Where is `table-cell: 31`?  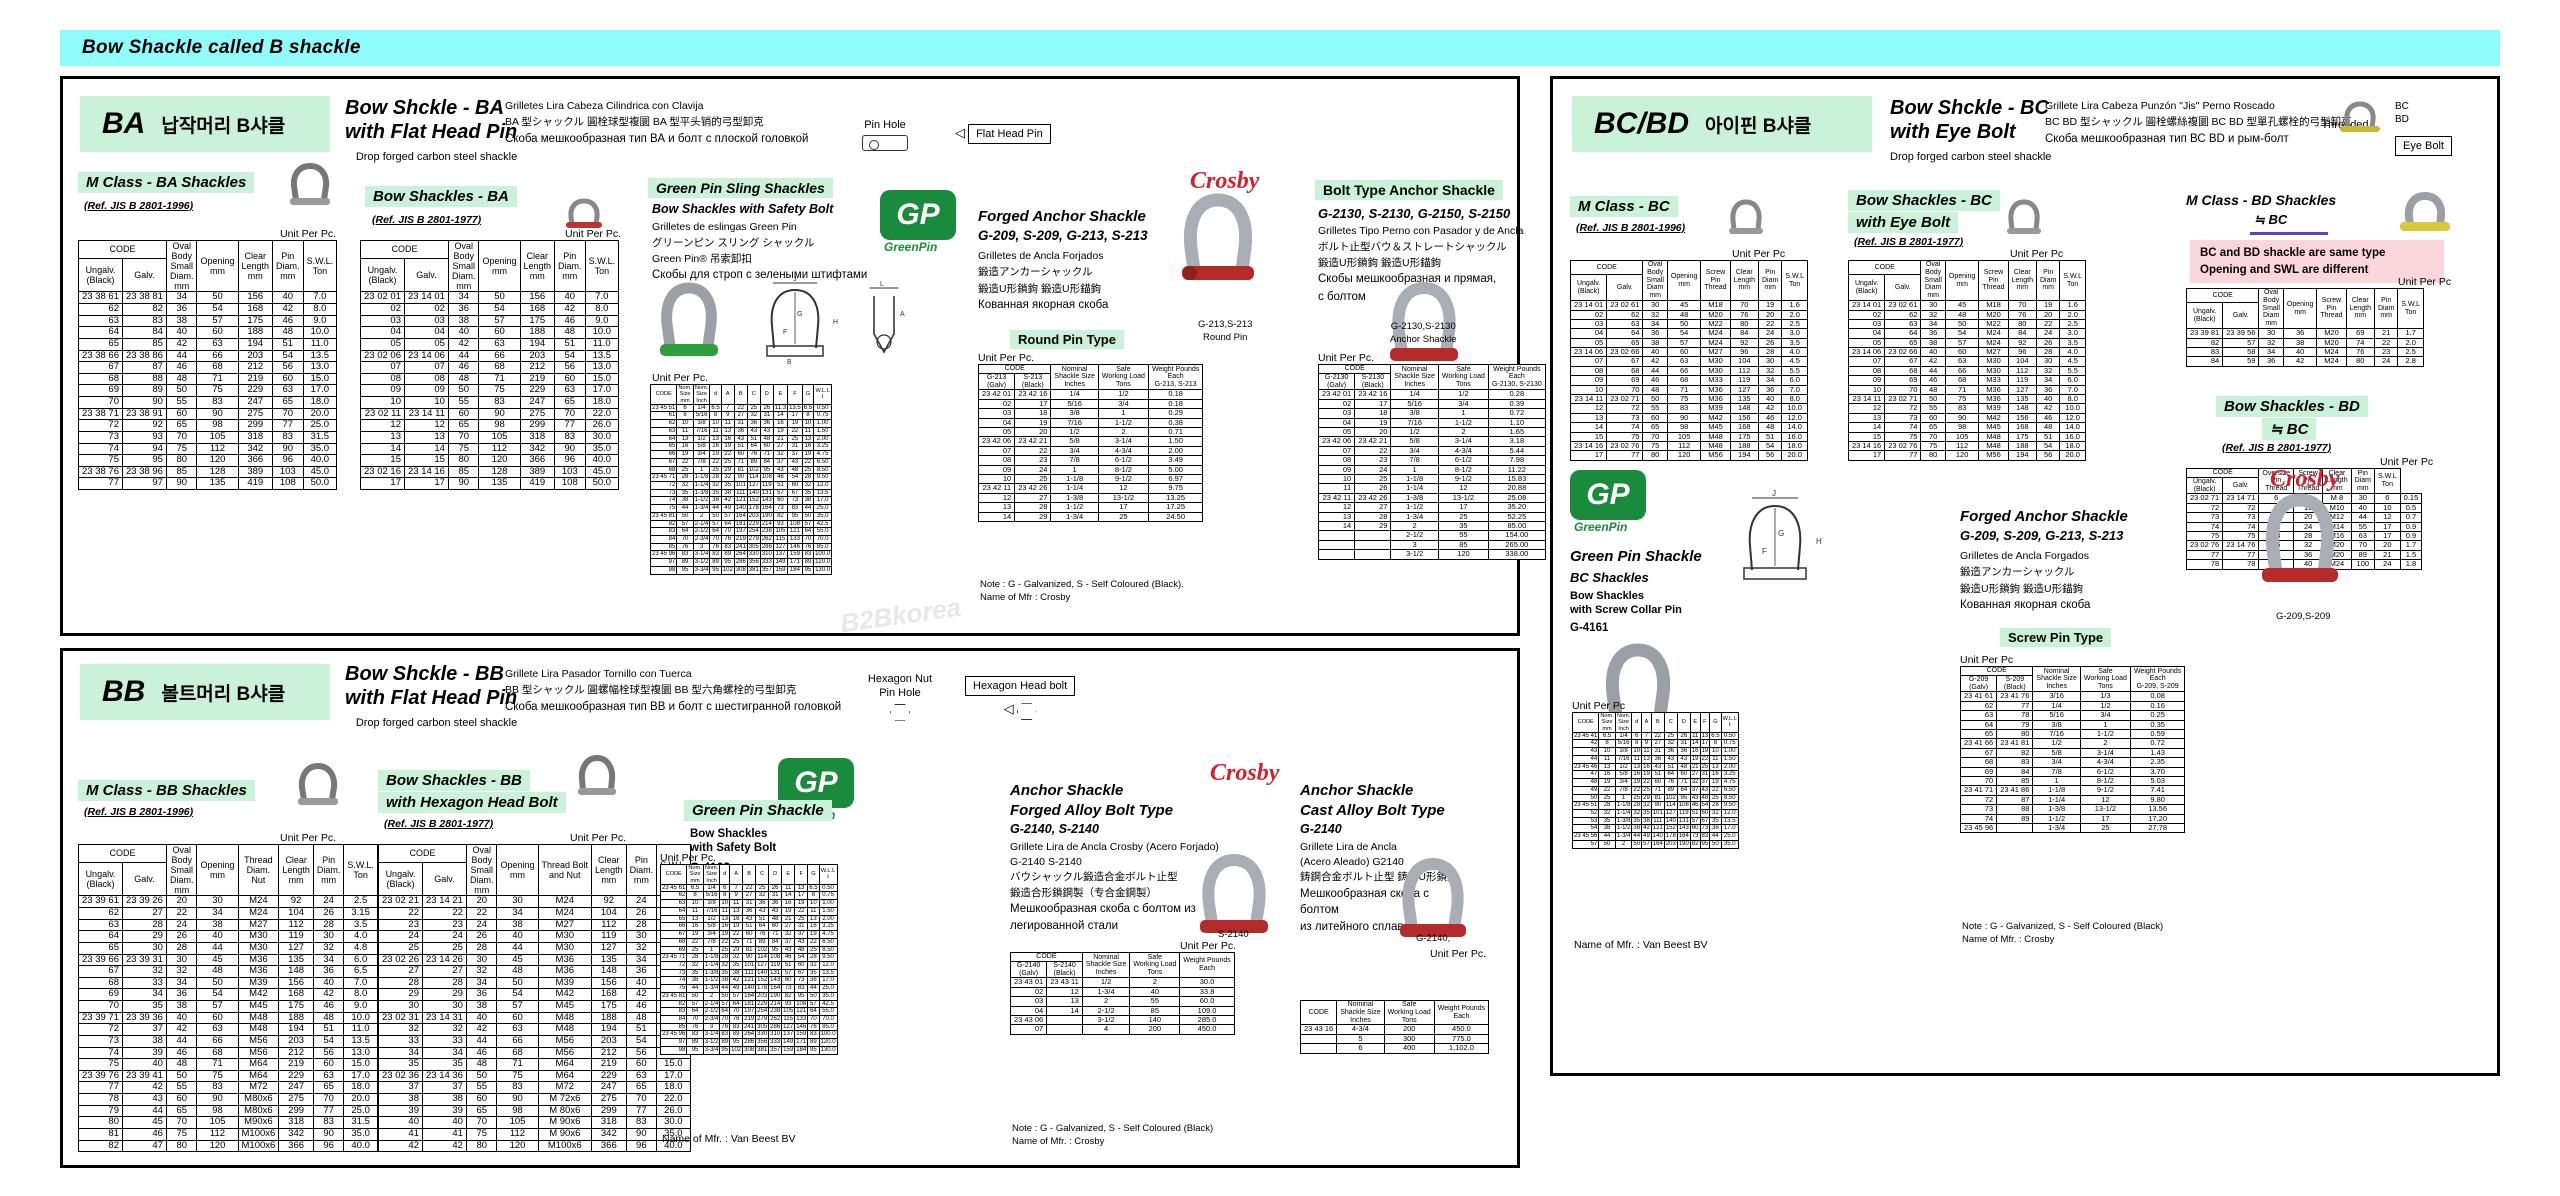
table-cell: 31 is located at coordinates (1657, 751).